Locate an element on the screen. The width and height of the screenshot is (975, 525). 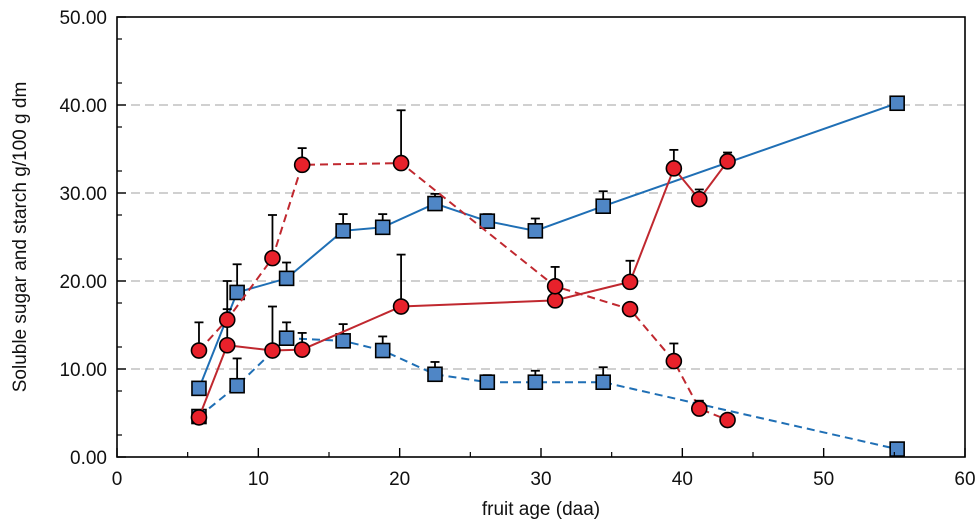
x-tick-label: 60 is located at coordinates (964, 479).